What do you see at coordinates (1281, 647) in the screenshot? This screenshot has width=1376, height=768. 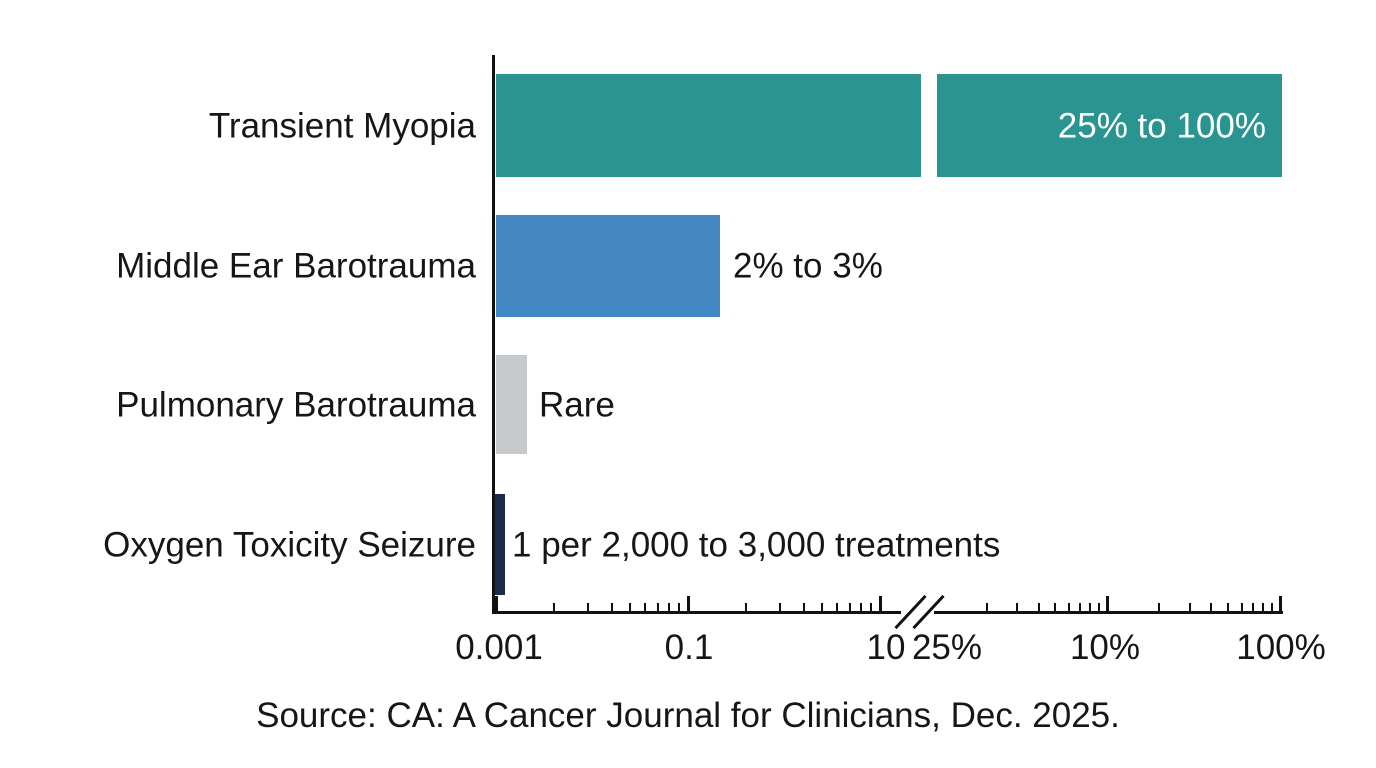 I see `x-tick-label: 100%` at bounding box center [1281, 647].